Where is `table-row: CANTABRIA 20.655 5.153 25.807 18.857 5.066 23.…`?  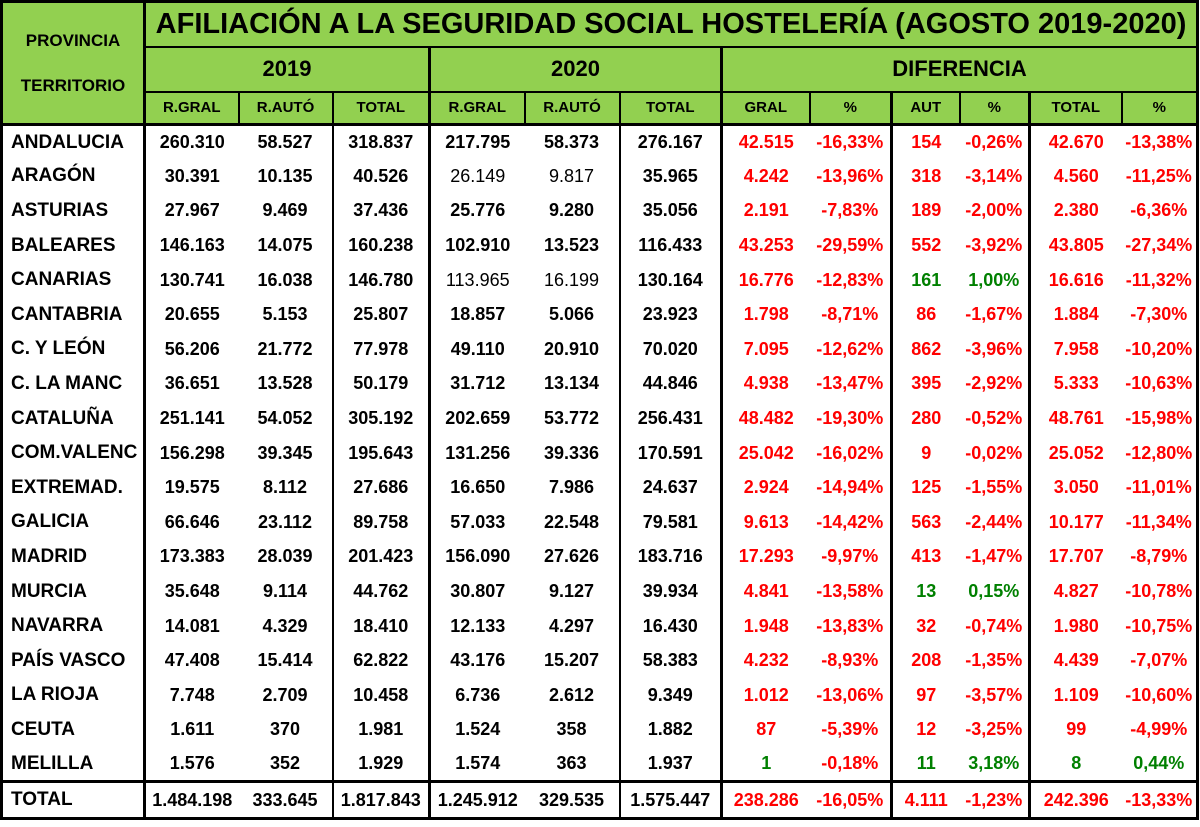
table-row: CANTABRIA 20.655 5.153 25.807 18.857 5.066 23.… is located at coordinates (599, 315).